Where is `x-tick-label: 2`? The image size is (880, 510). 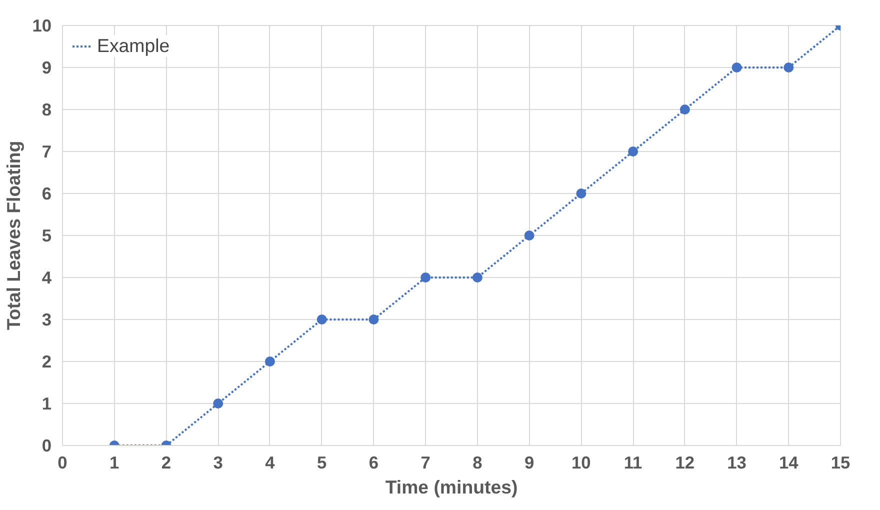 x-tick-label: 2 is located at coordinates (166, 462).